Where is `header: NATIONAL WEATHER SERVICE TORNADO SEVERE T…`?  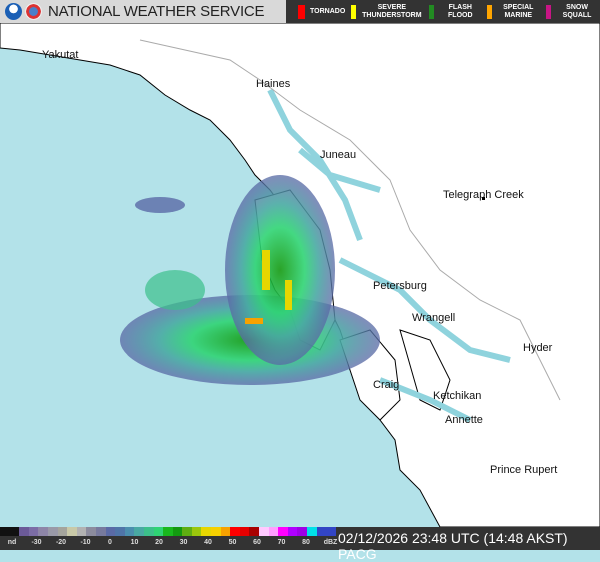 header: NATIONAL WEATHER SERVICE TORNADO SEVERE T… is located at coordinates (300, 11).